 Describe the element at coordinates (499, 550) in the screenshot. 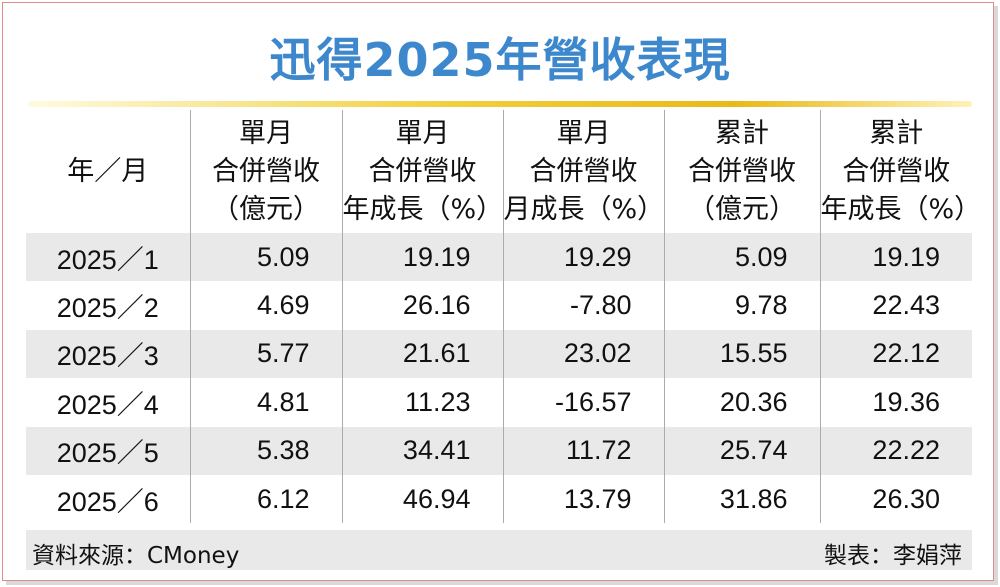

I see `footer-bar: 資料來源：CMoney 製表：李娟萍` at that location.